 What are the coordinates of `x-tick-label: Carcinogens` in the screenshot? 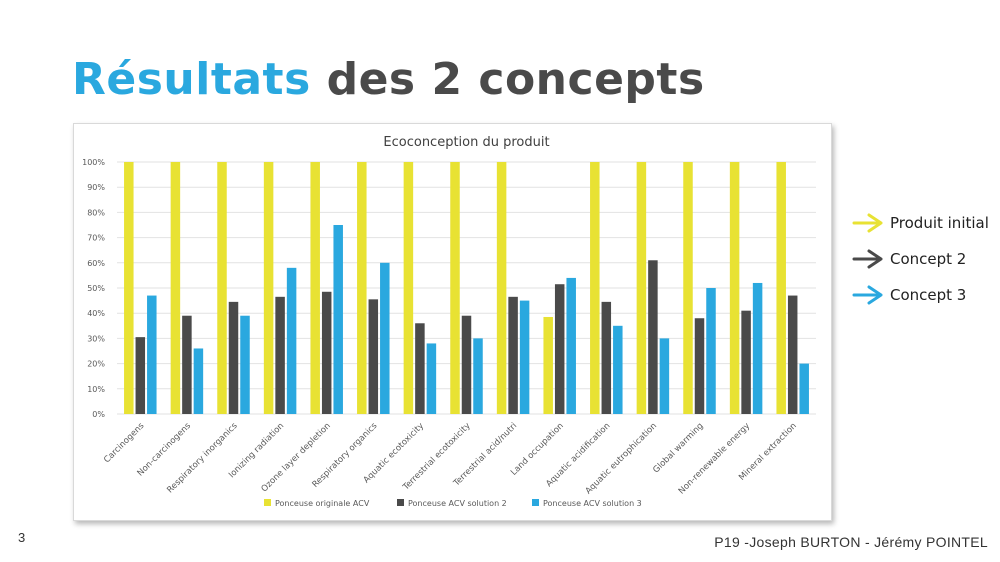 It's located at (124, 443).